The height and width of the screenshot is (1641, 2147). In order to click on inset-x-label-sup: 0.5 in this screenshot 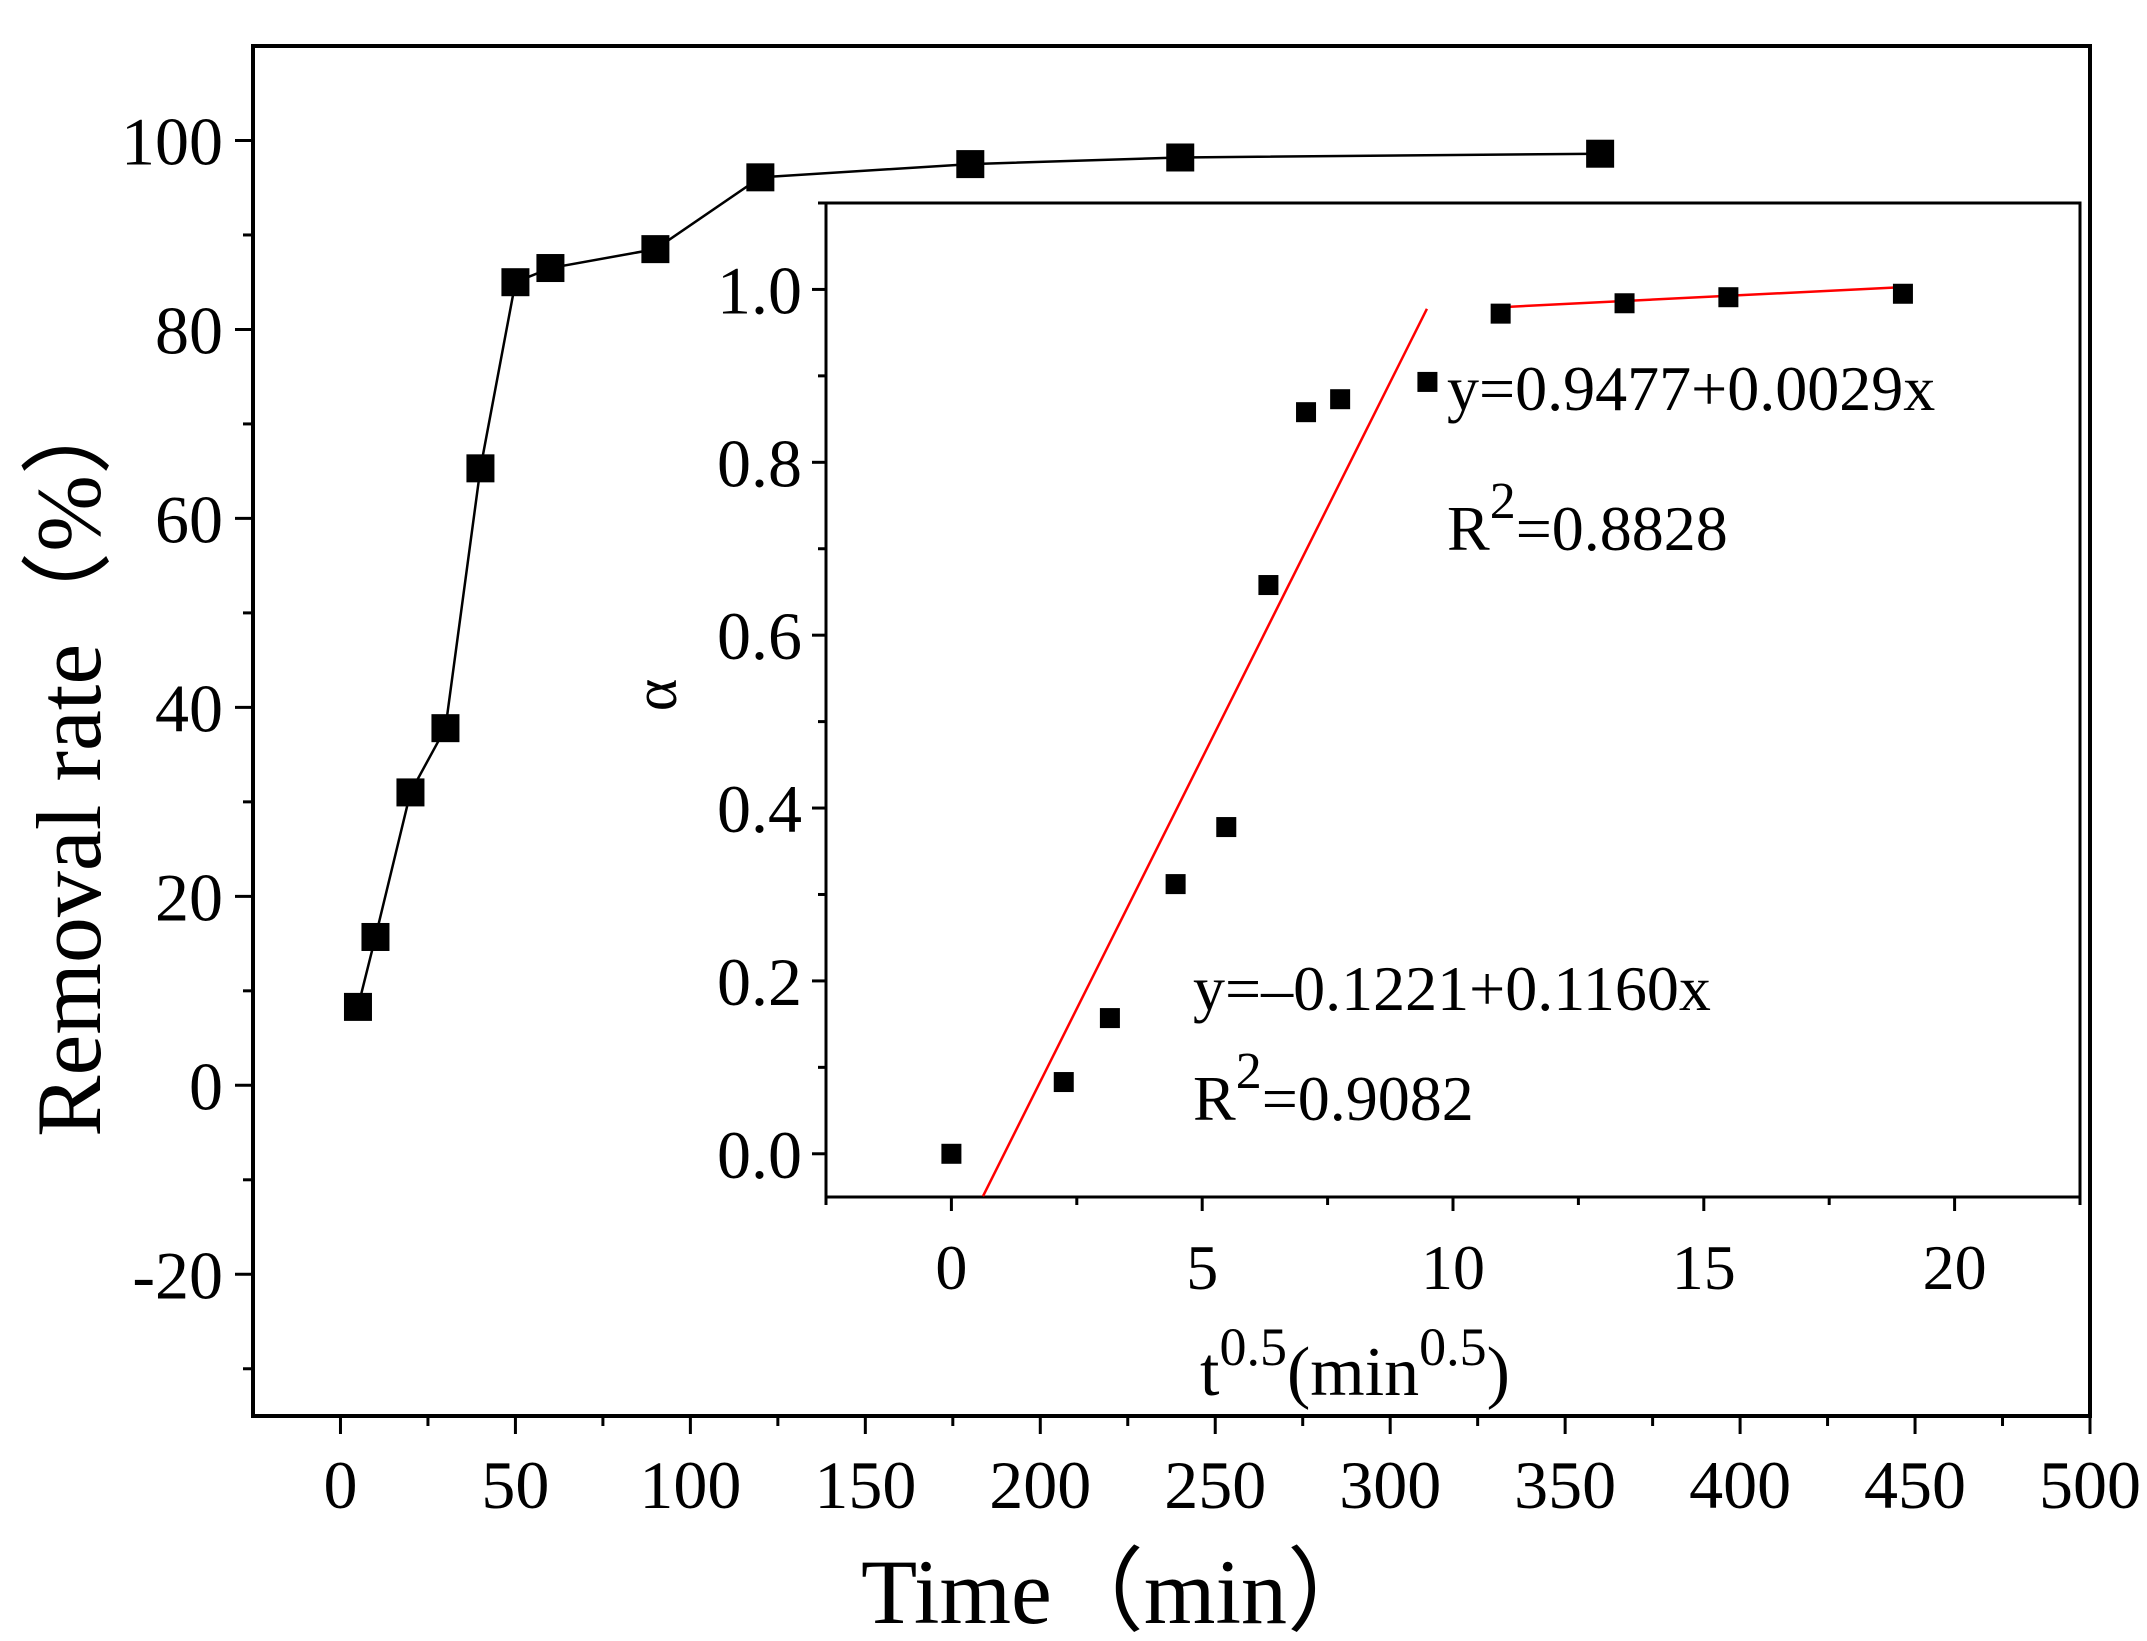, I will do `click(1253, 1347)`.